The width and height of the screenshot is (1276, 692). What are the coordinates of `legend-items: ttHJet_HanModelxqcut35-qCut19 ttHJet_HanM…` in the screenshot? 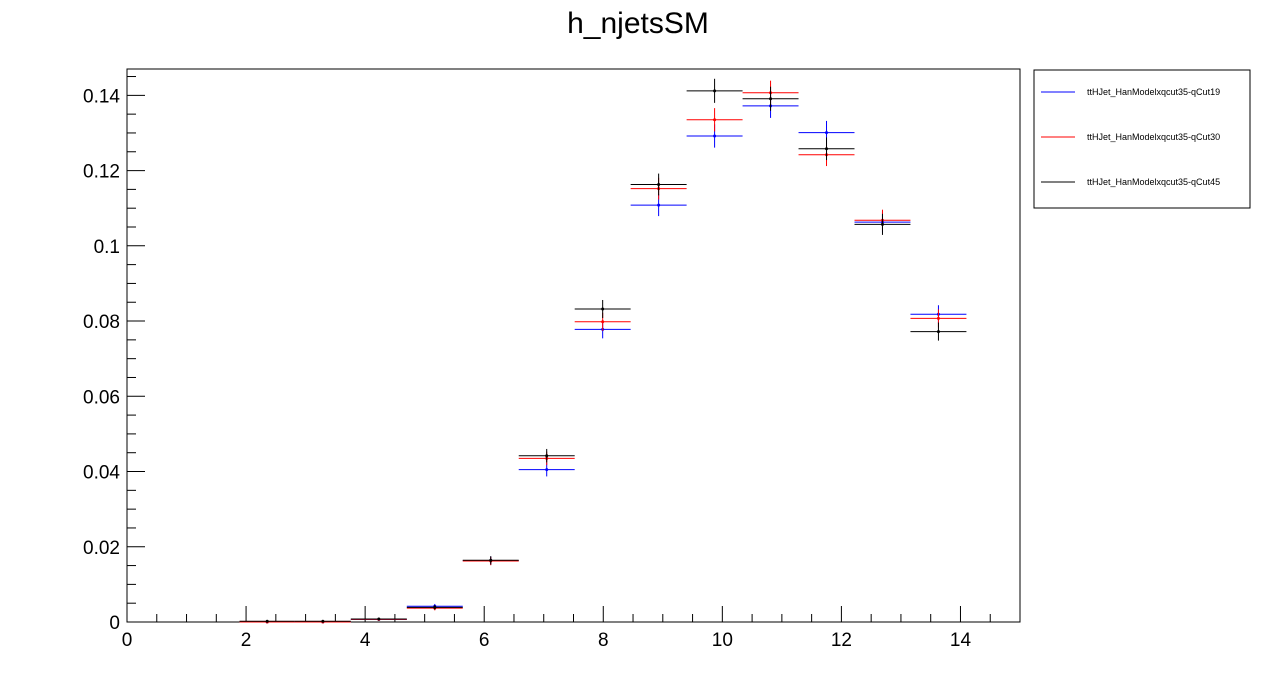 It's located at (1130, 137).